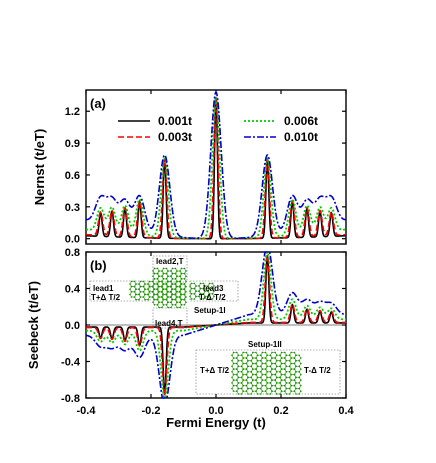 The height and width of the screenshot is (463, 436). What do you see at coordinates (268, 372) in the screenshot?
I see `setup-1ii-box` at bounding box center [268, 372].